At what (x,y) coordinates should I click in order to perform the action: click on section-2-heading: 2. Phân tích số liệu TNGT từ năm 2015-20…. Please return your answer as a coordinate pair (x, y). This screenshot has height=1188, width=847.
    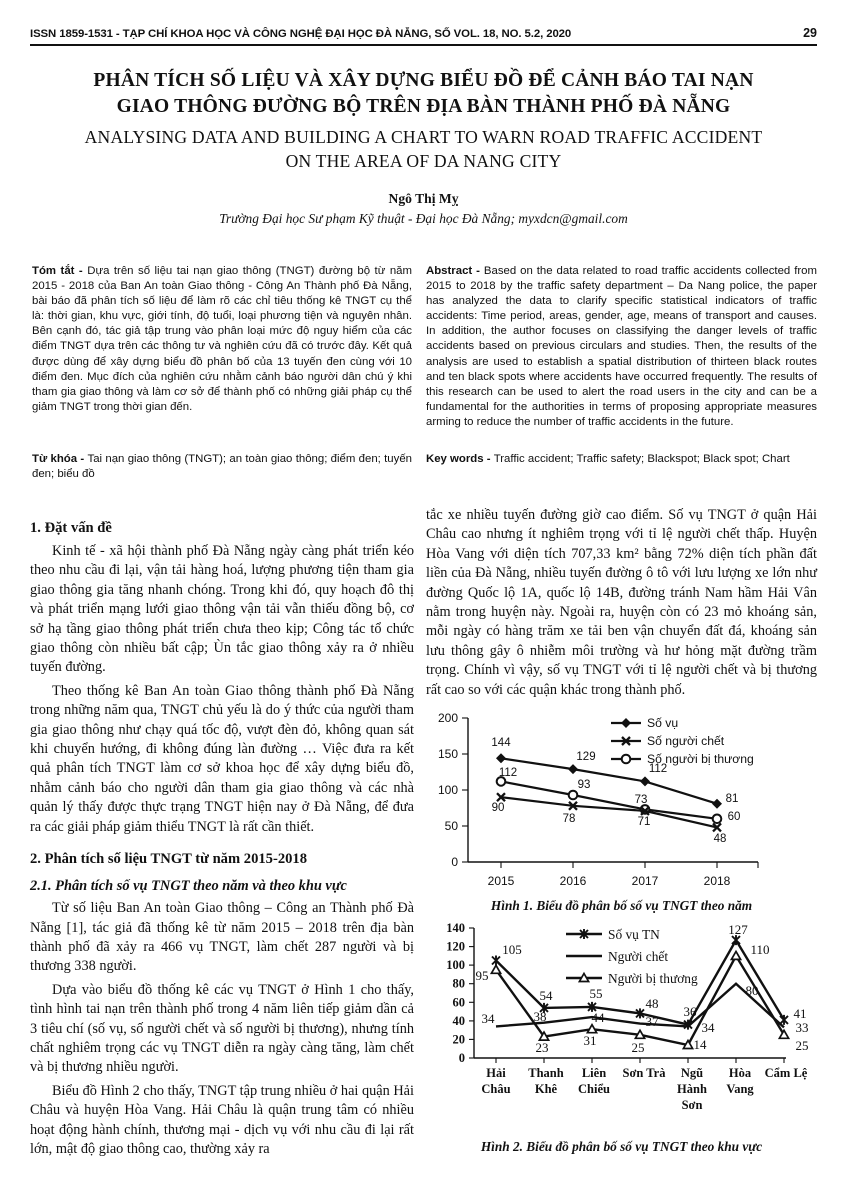
    Looking at the image, I should click on (169, 859).